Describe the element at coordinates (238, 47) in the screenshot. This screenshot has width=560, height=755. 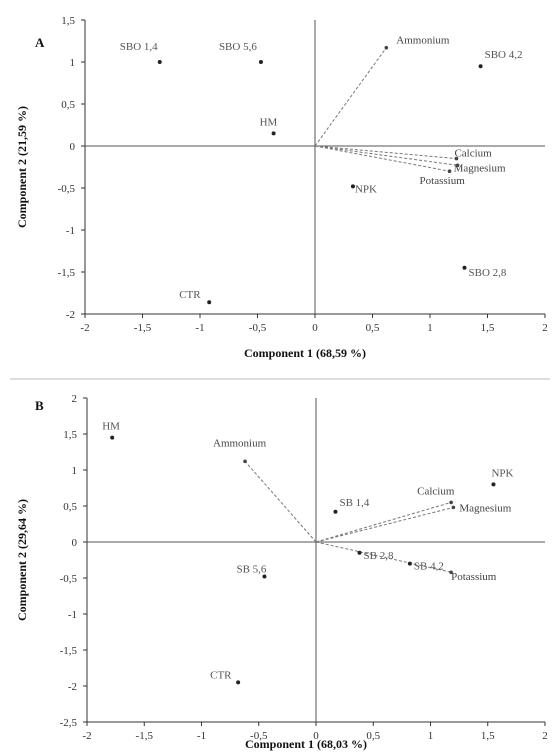
I see `score-label: SBO 5,6` at that location.